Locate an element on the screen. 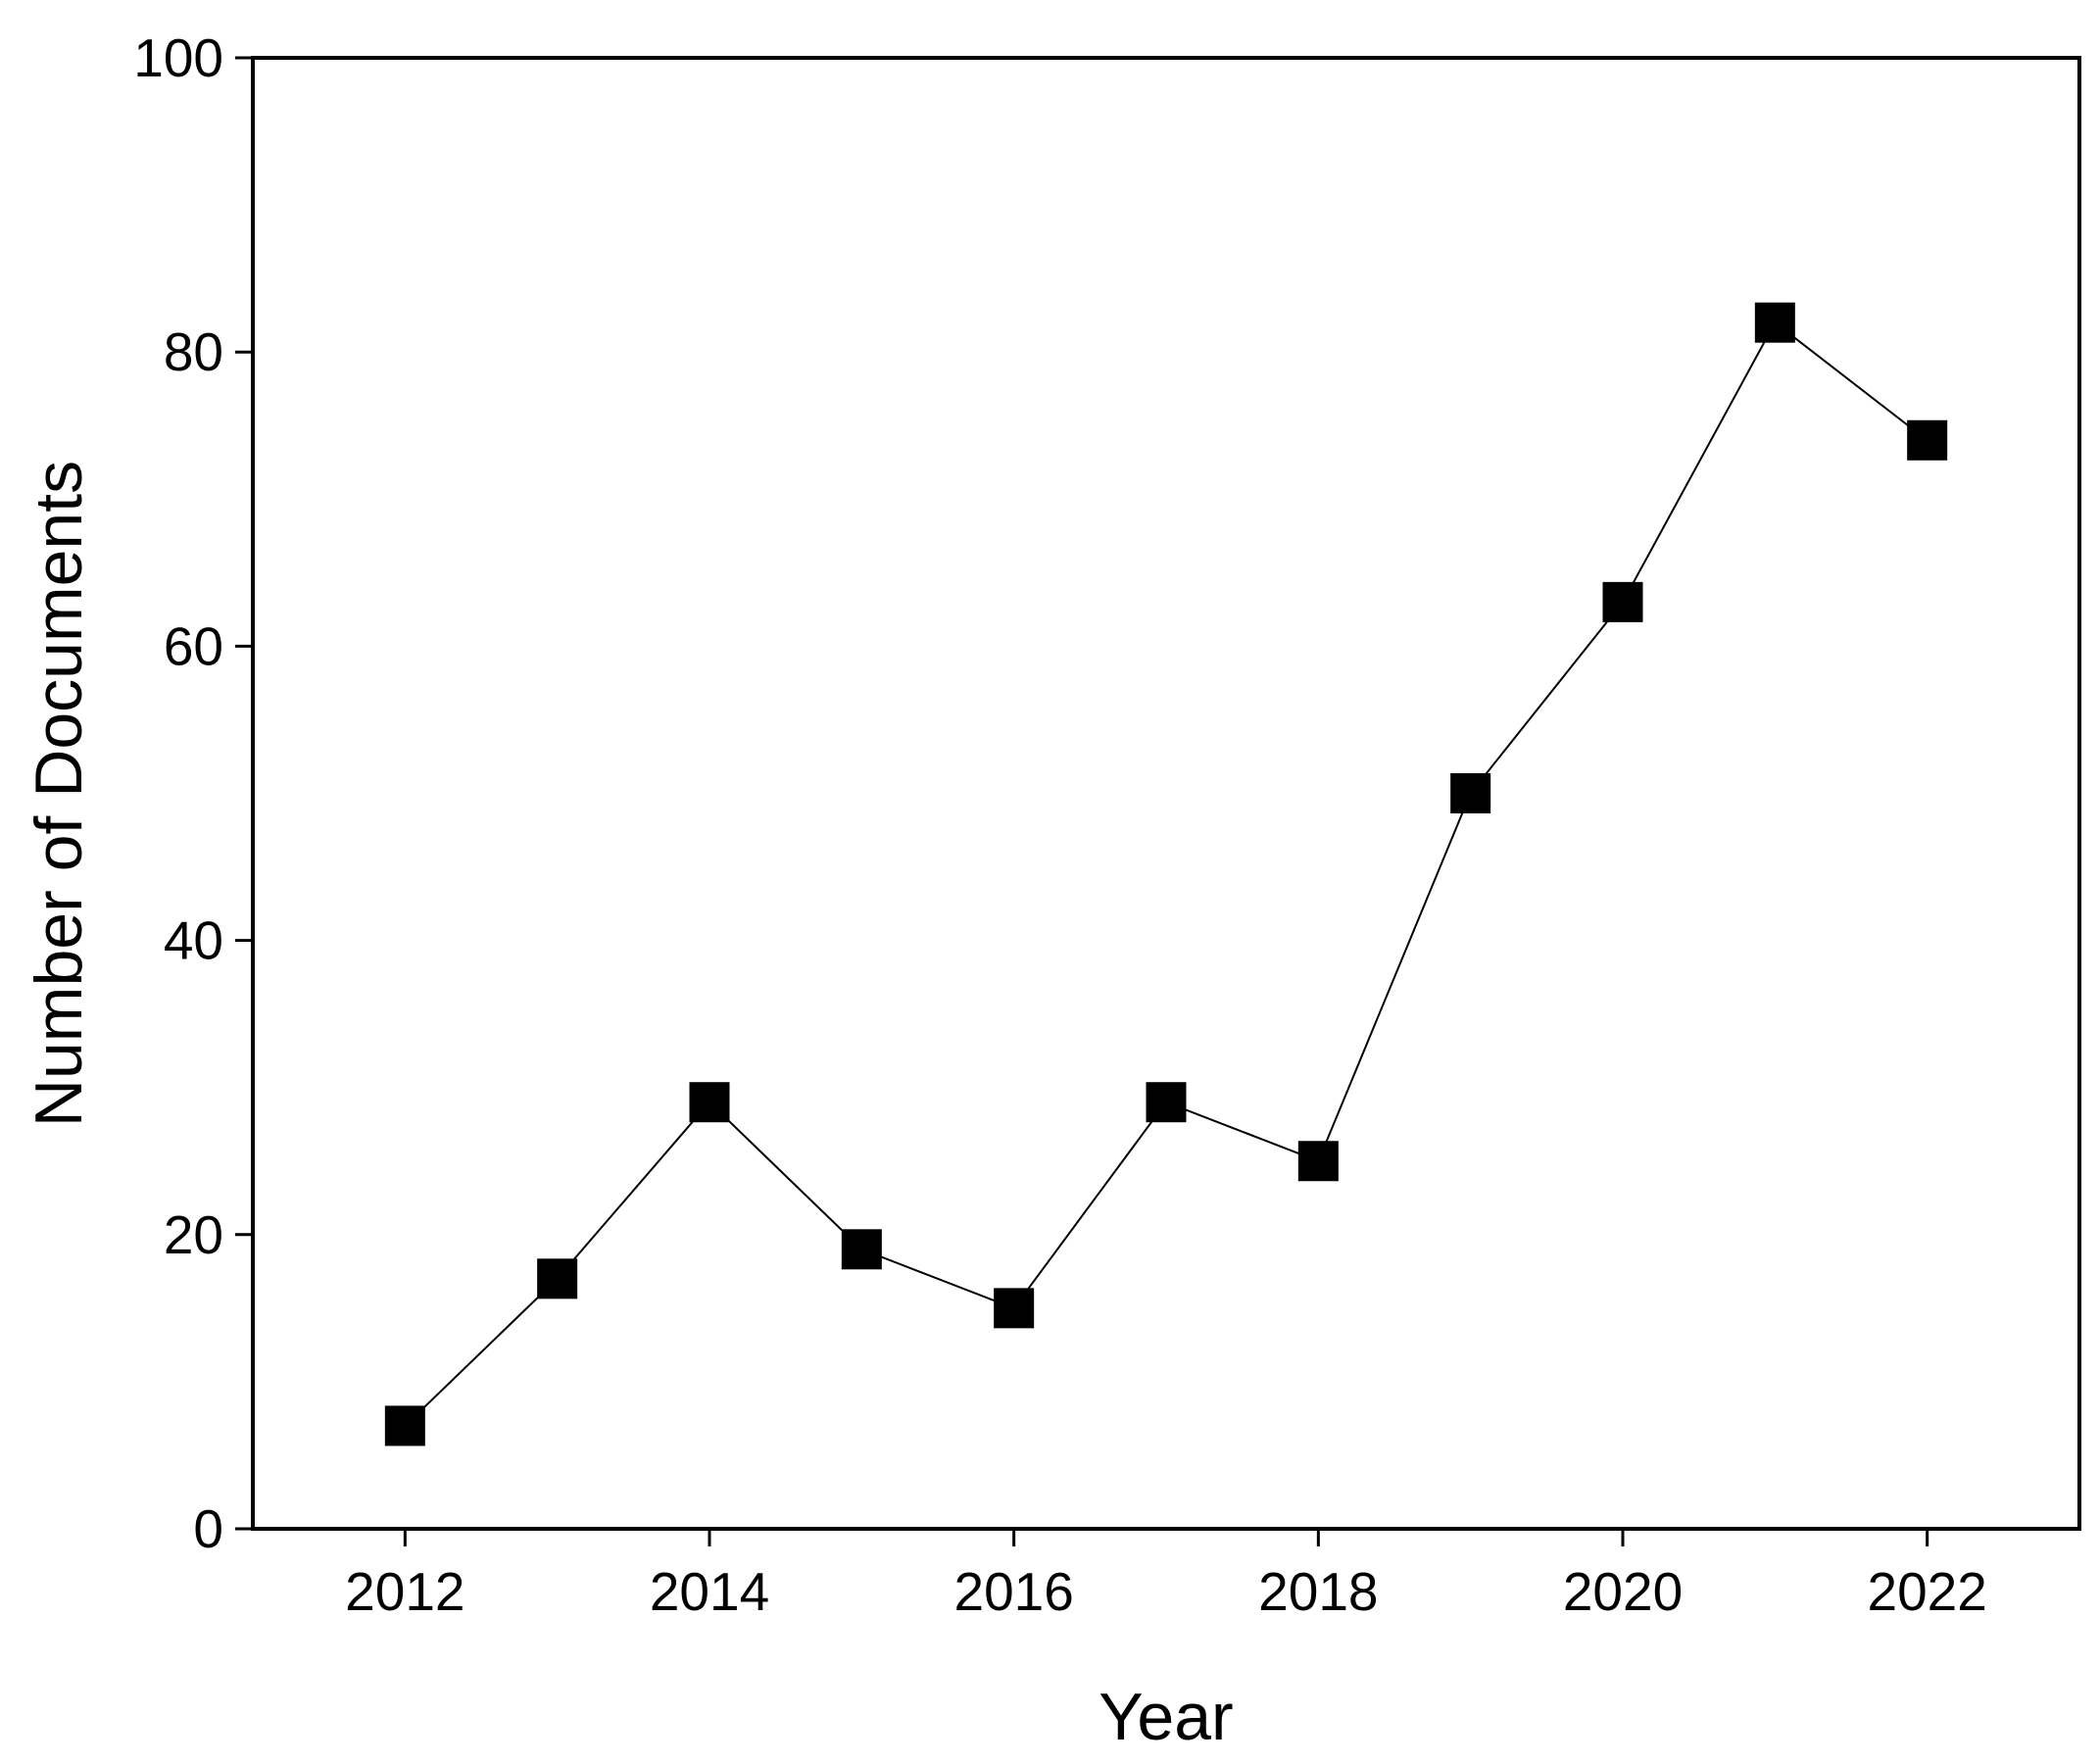  y-tick-label: 20 is located at coordinates (194, 1234).